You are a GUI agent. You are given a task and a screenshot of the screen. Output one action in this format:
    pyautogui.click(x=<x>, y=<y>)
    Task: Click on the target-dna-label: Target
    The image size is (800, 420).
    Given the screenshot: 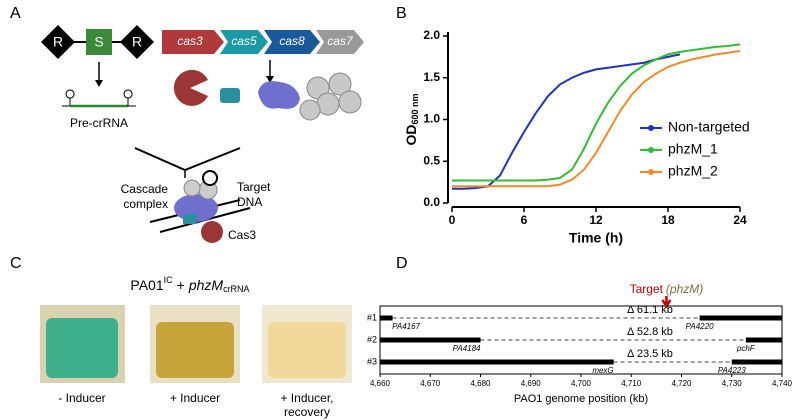 What is the action you would take?
    pyautogui.click(x=254, y=187)
    